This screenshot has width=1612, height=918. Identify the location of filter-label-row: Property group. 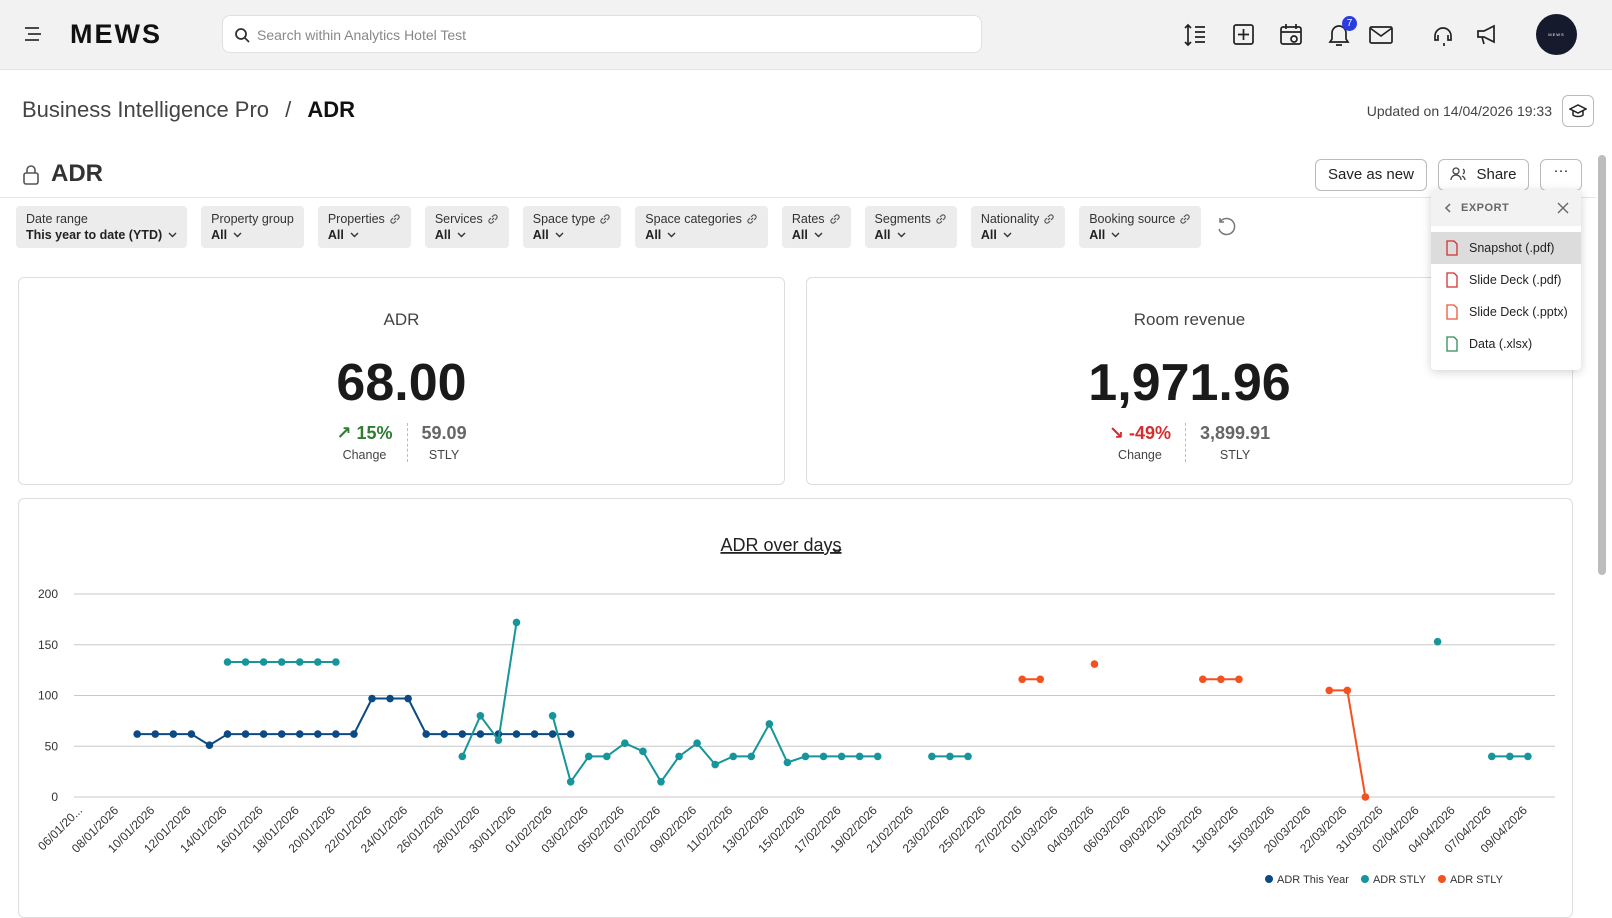
(252, 219).